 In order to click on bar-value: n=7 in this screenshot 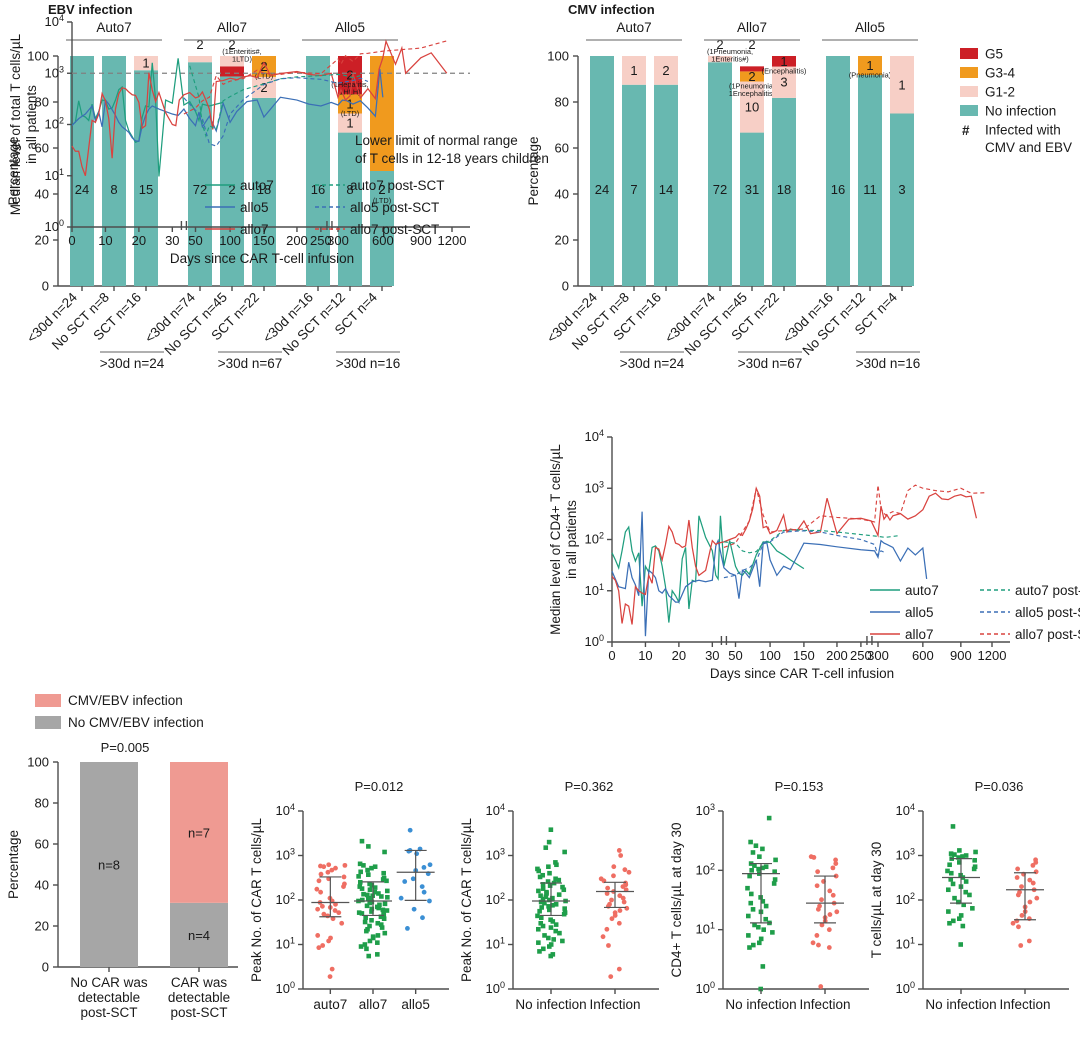, I will do `click(199, 832)`.